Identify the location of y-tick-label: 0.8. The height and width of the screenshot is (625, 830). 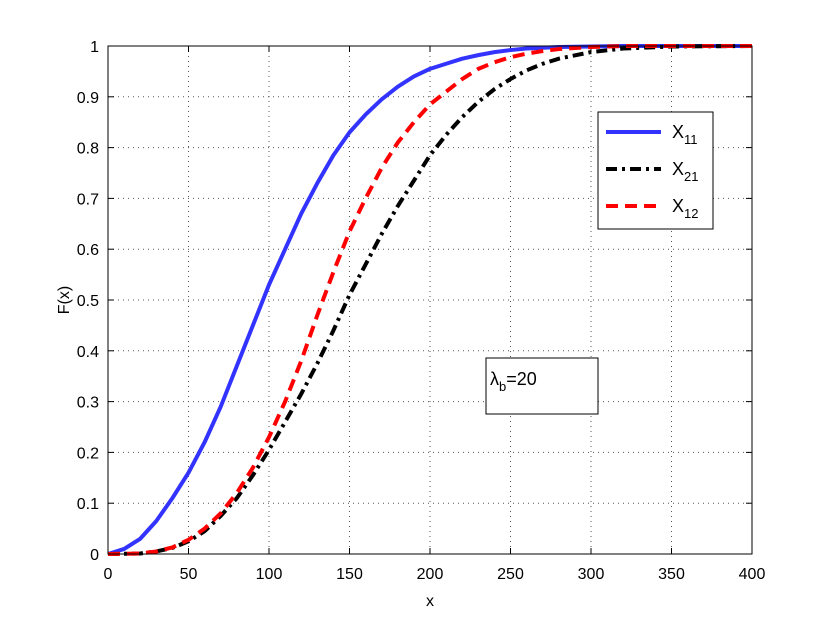
(88, 149).